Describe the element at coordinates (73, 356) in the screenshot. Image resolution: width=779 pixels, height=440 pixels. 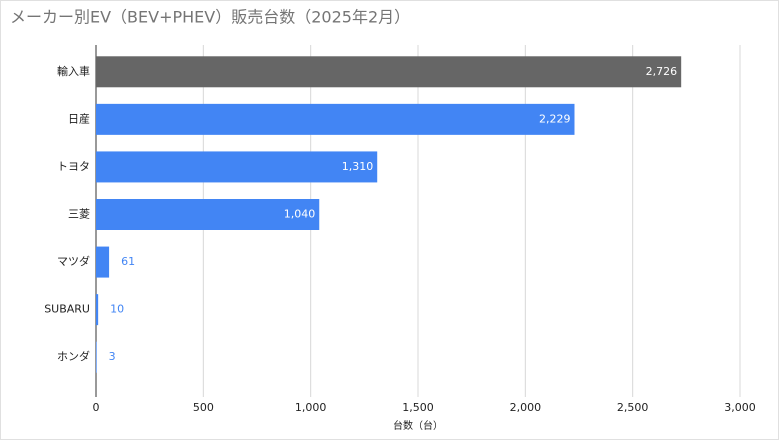
I see `y-tick-label: ホンダ` at that location.